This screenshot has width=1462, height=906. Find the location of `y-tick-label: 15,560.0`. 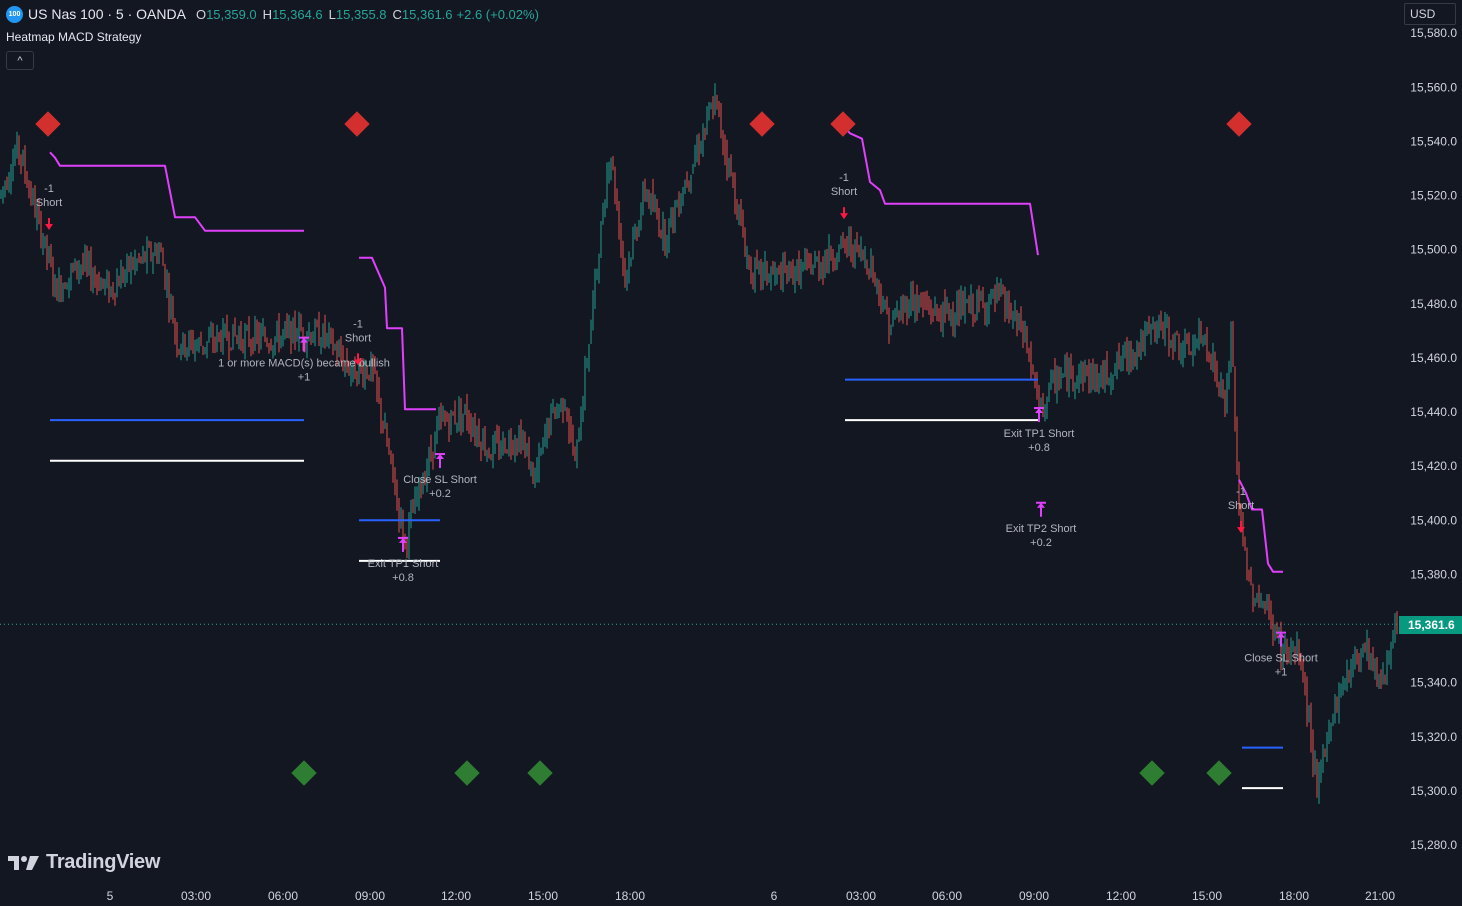

y-tick-label: 15,560.0 is located at coordinates (1433, 87).